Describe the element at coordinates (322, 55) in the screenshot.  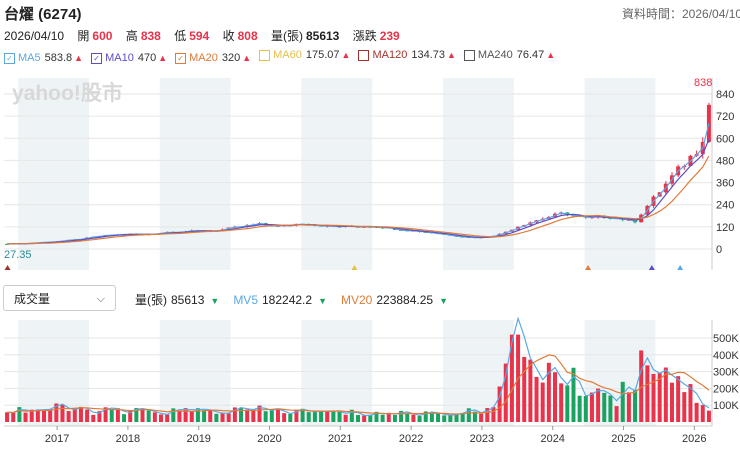
I see `ma-value: 175.07` at that location.